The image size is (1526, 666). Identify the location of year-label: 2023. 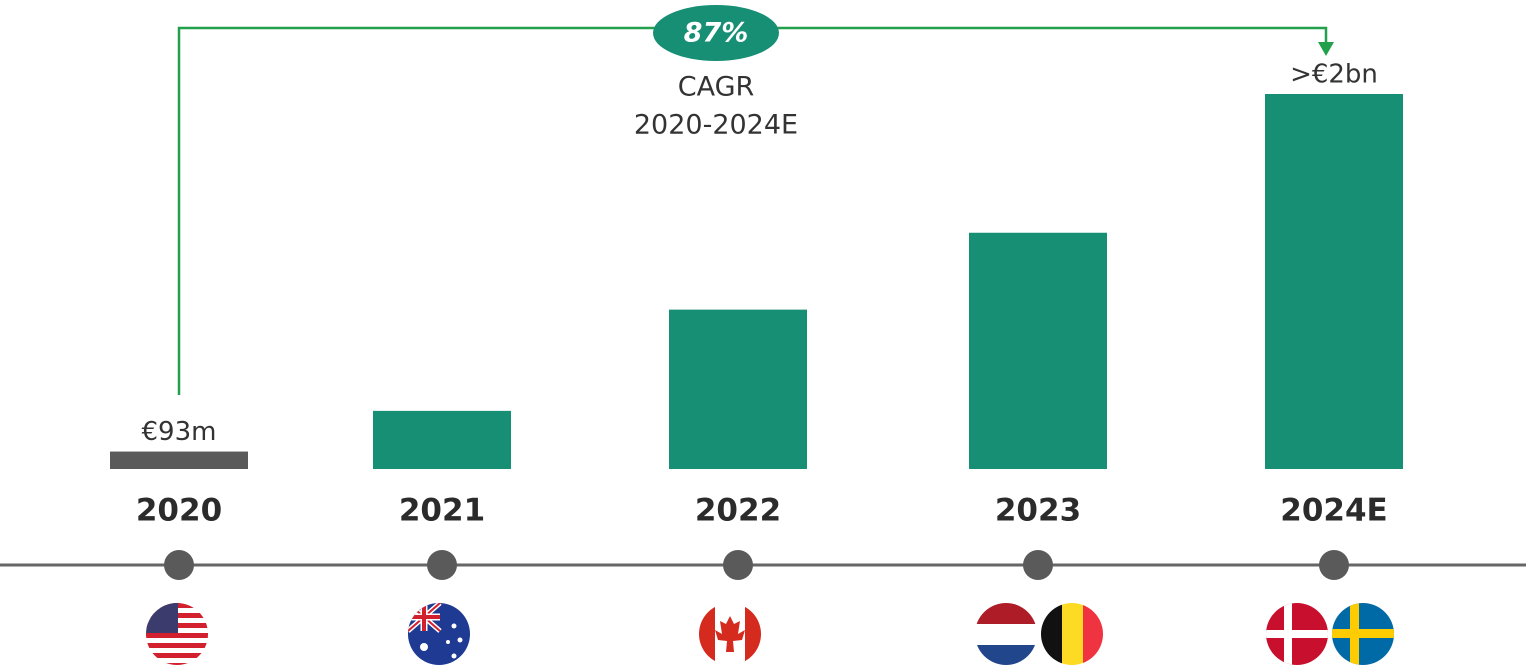
(1038, 511).